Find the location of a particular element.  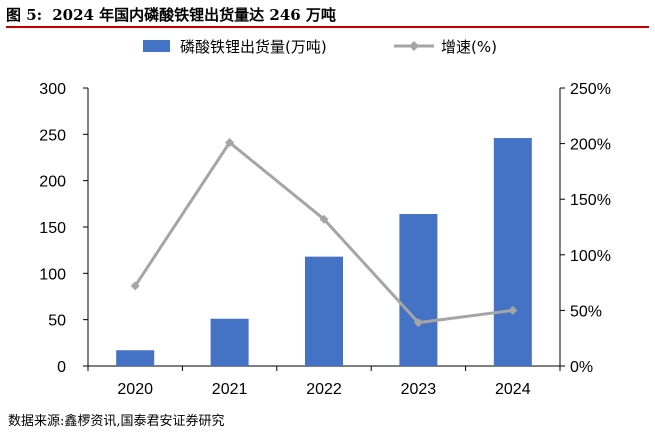

right-tick-label: 250% is located at coordinates (590, 89).